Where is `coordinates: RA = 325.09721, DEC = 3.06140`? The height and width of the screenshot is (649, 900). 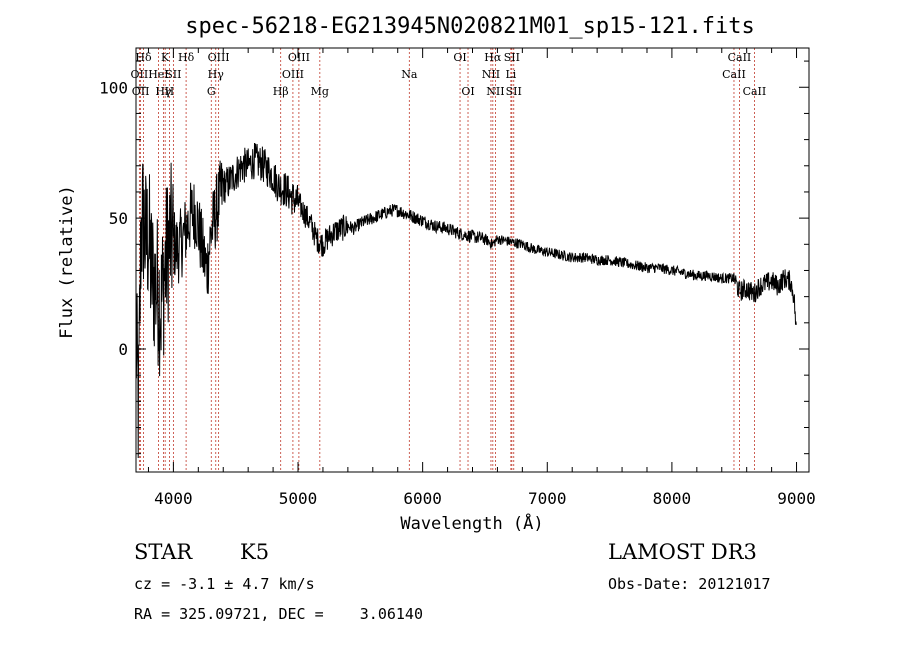
coordinates: RA = 325.09721, DEC = 3.06140 is located at coordinates (278, 614).